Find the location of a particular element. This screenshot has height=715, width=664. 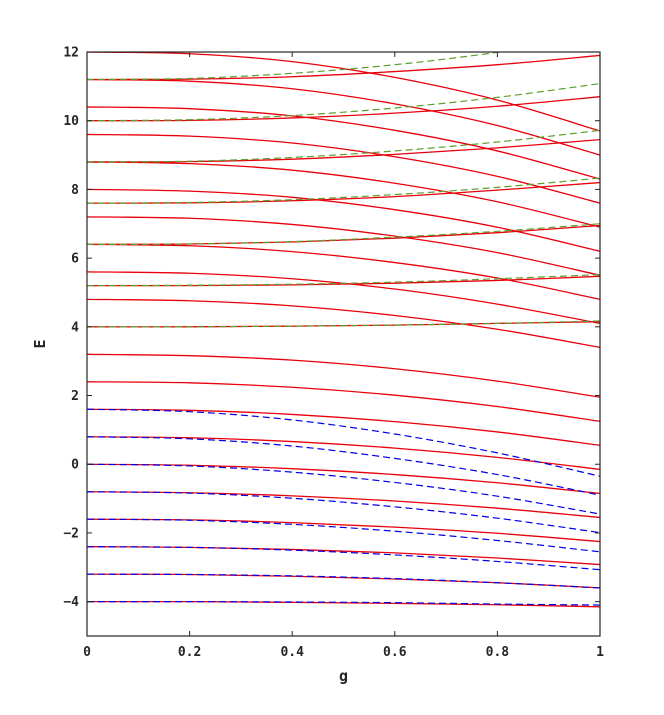

x-tick-label: 1 is located at coordinates (600, 652).